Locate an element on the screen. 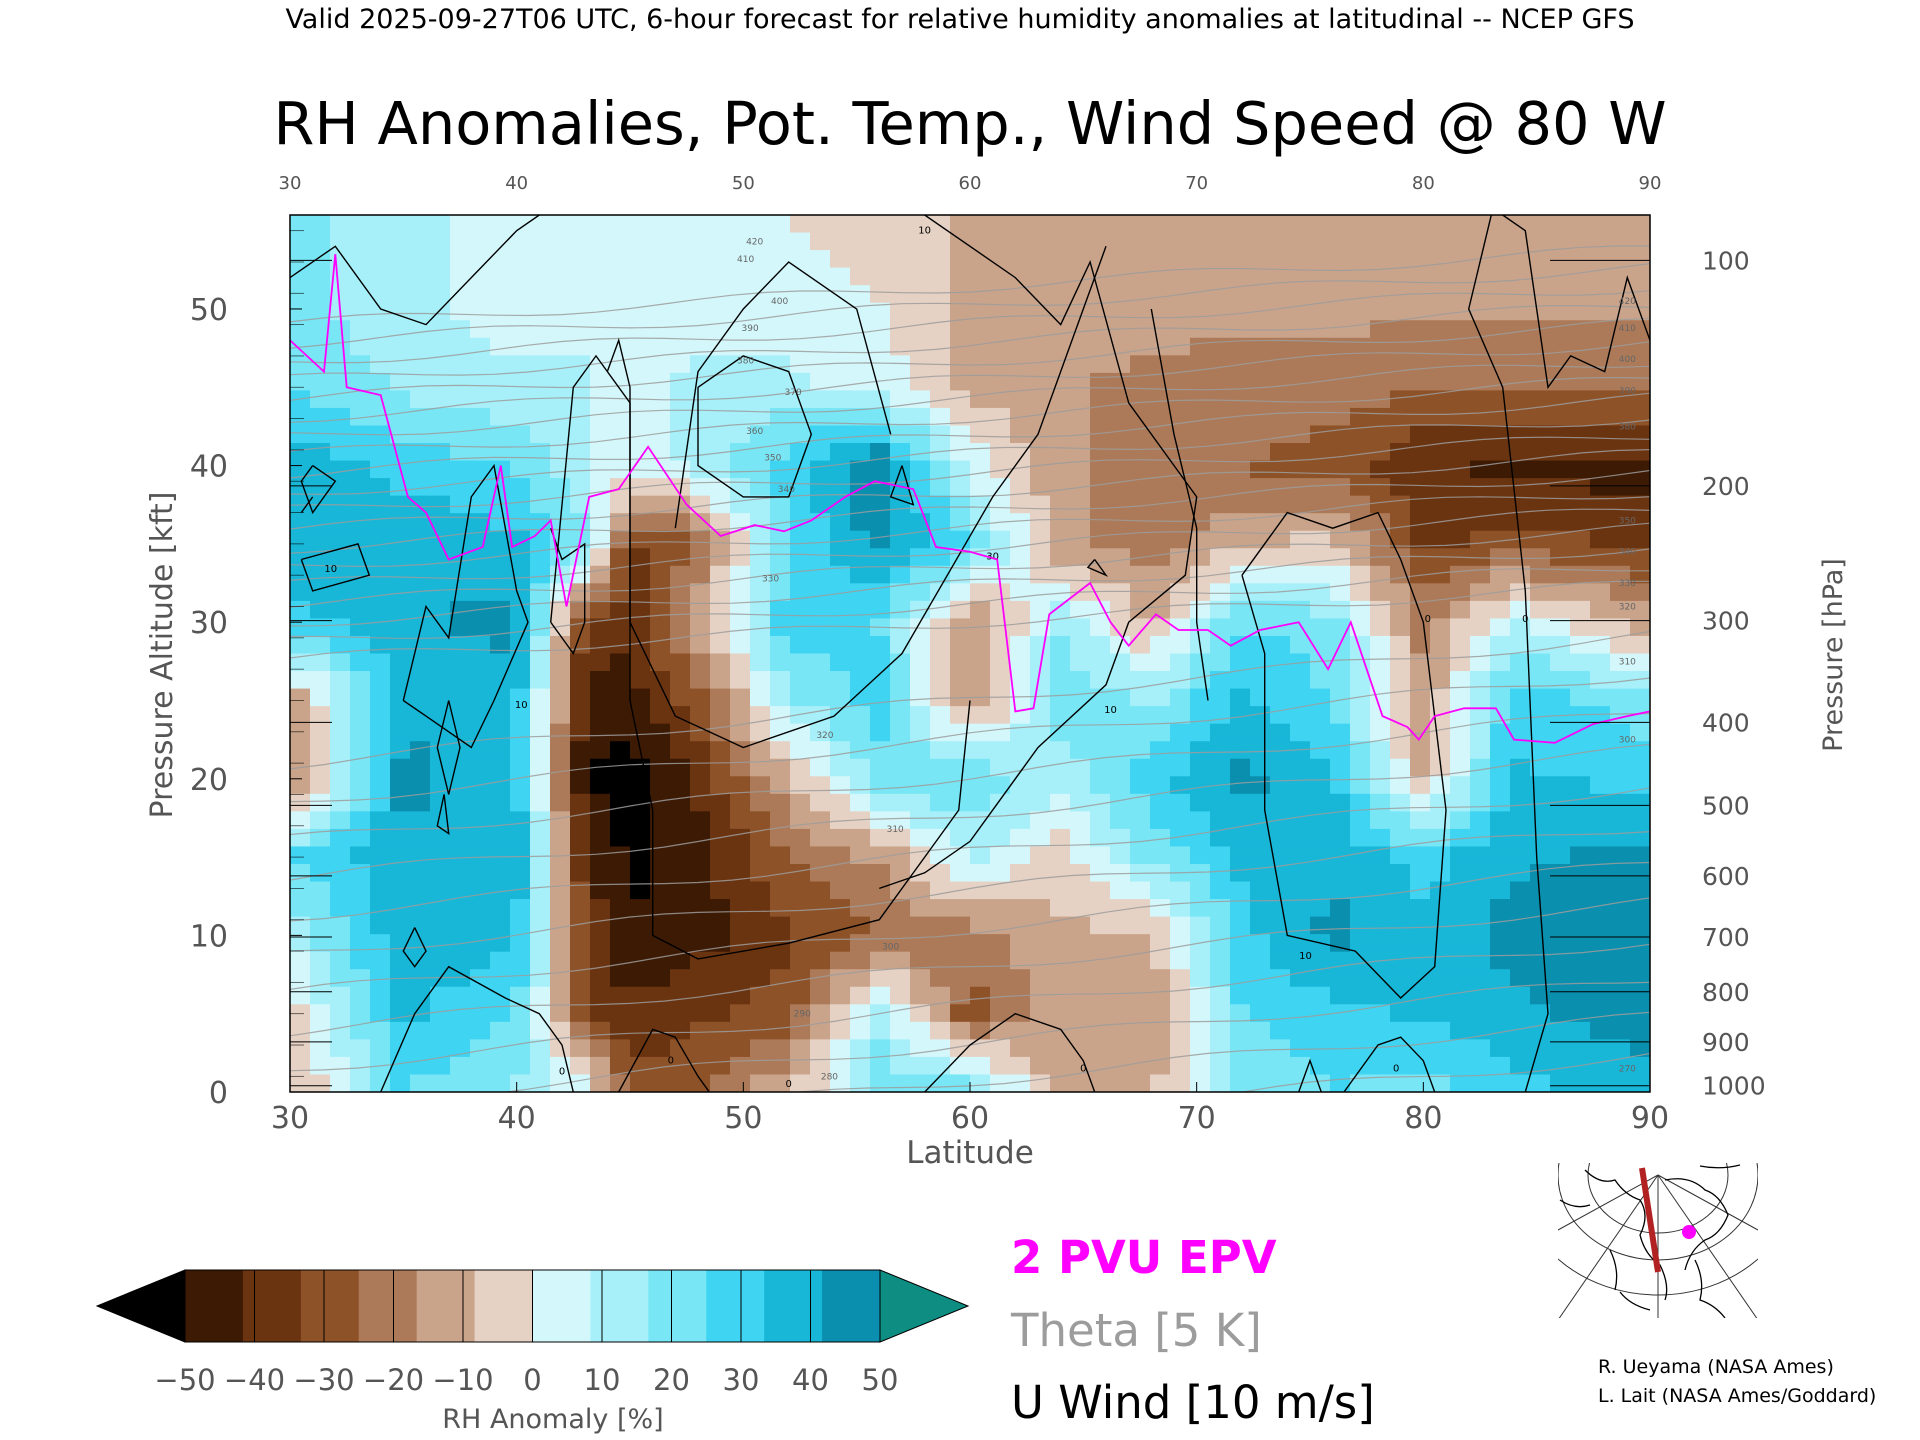  x-tick-label: 90 is located at coordinates (1650, 1118).